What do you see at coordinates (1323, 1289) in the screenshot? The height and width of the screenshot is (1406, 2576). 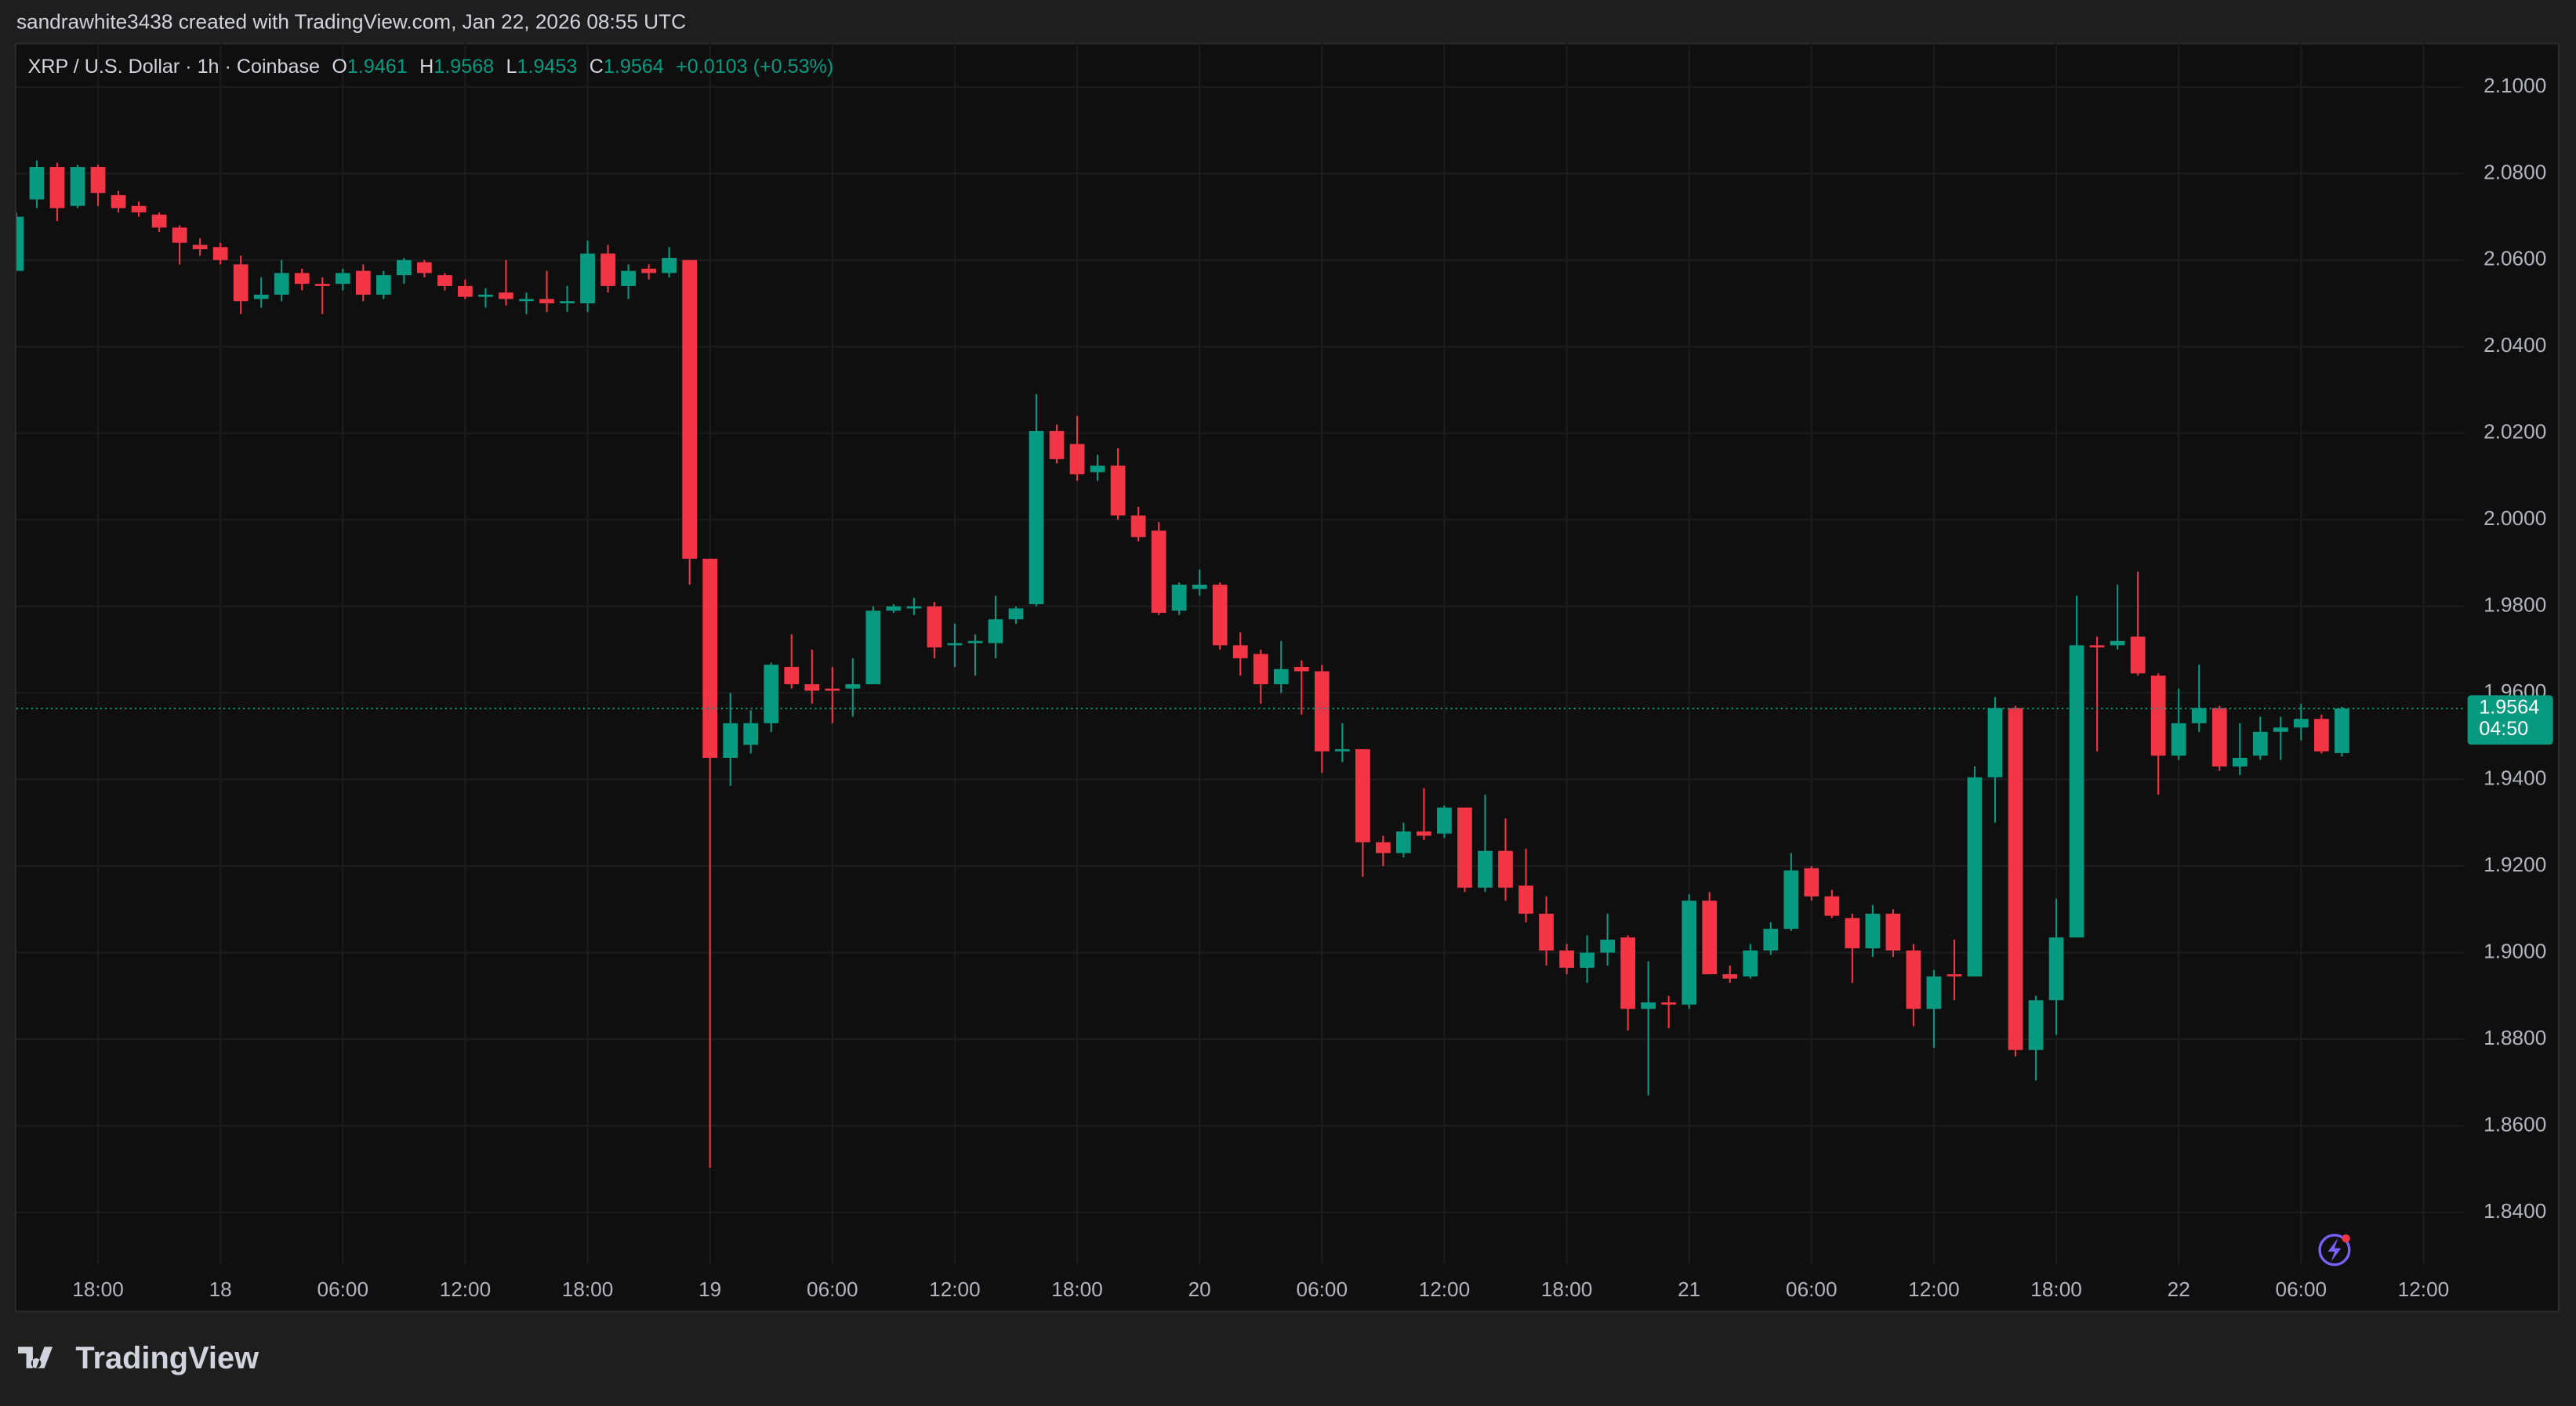 I see `x-tick-label: 06:00` at bounding box center [1323, 1289].